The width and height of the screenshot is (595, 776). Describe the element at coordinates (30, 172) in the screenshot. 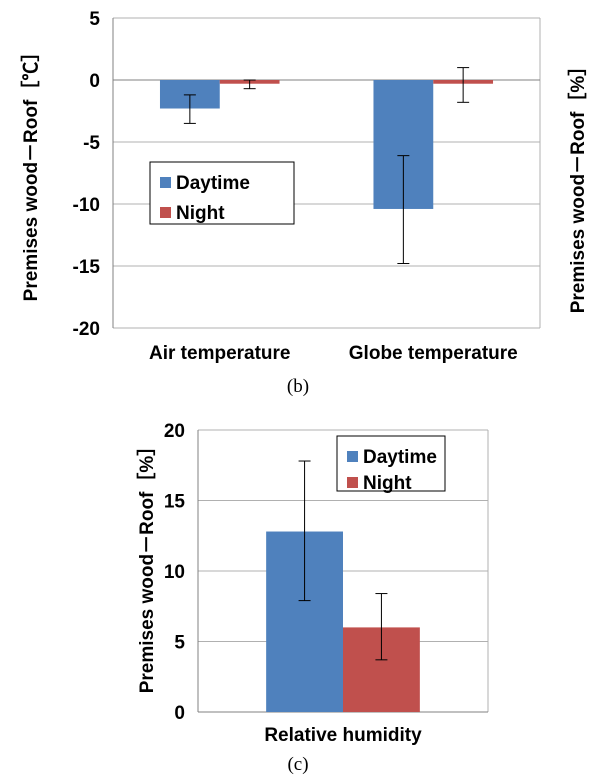

I see `b-y-axis-label: Premises wood－Roof［℃］` at that location.